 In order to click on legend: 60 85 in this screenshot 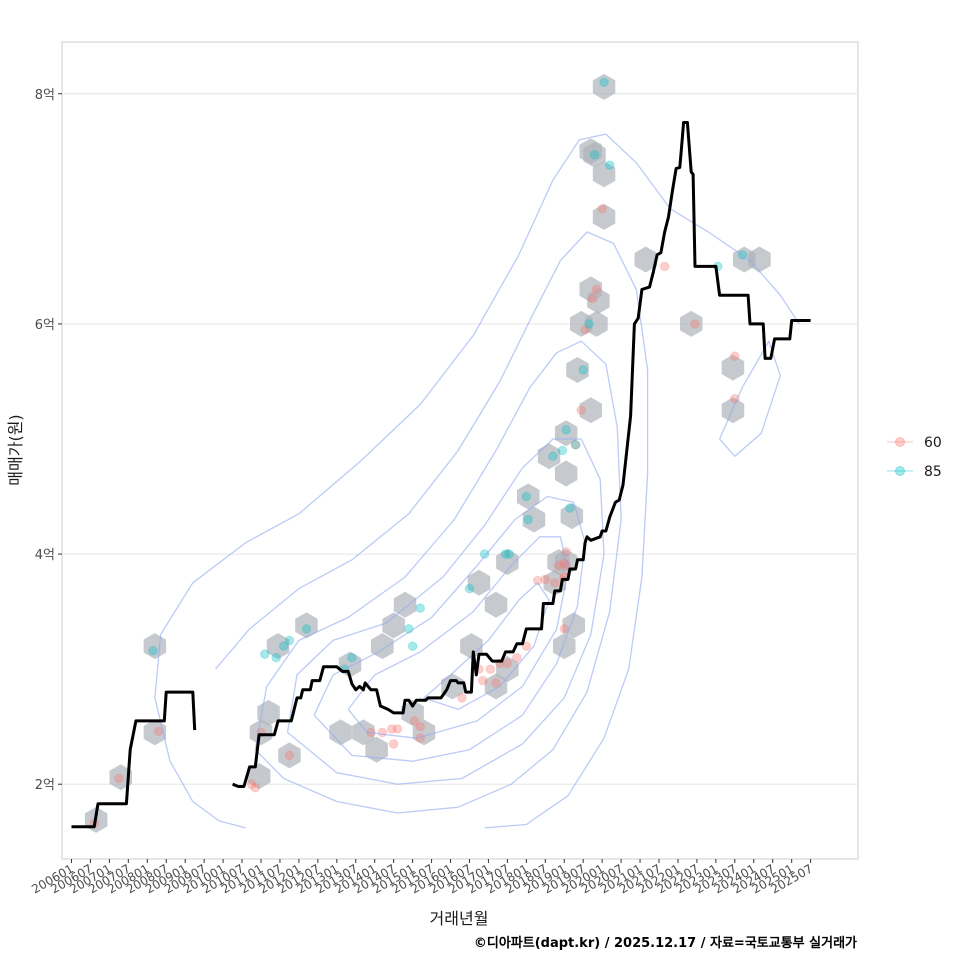, I will do `click(914, 457)`.